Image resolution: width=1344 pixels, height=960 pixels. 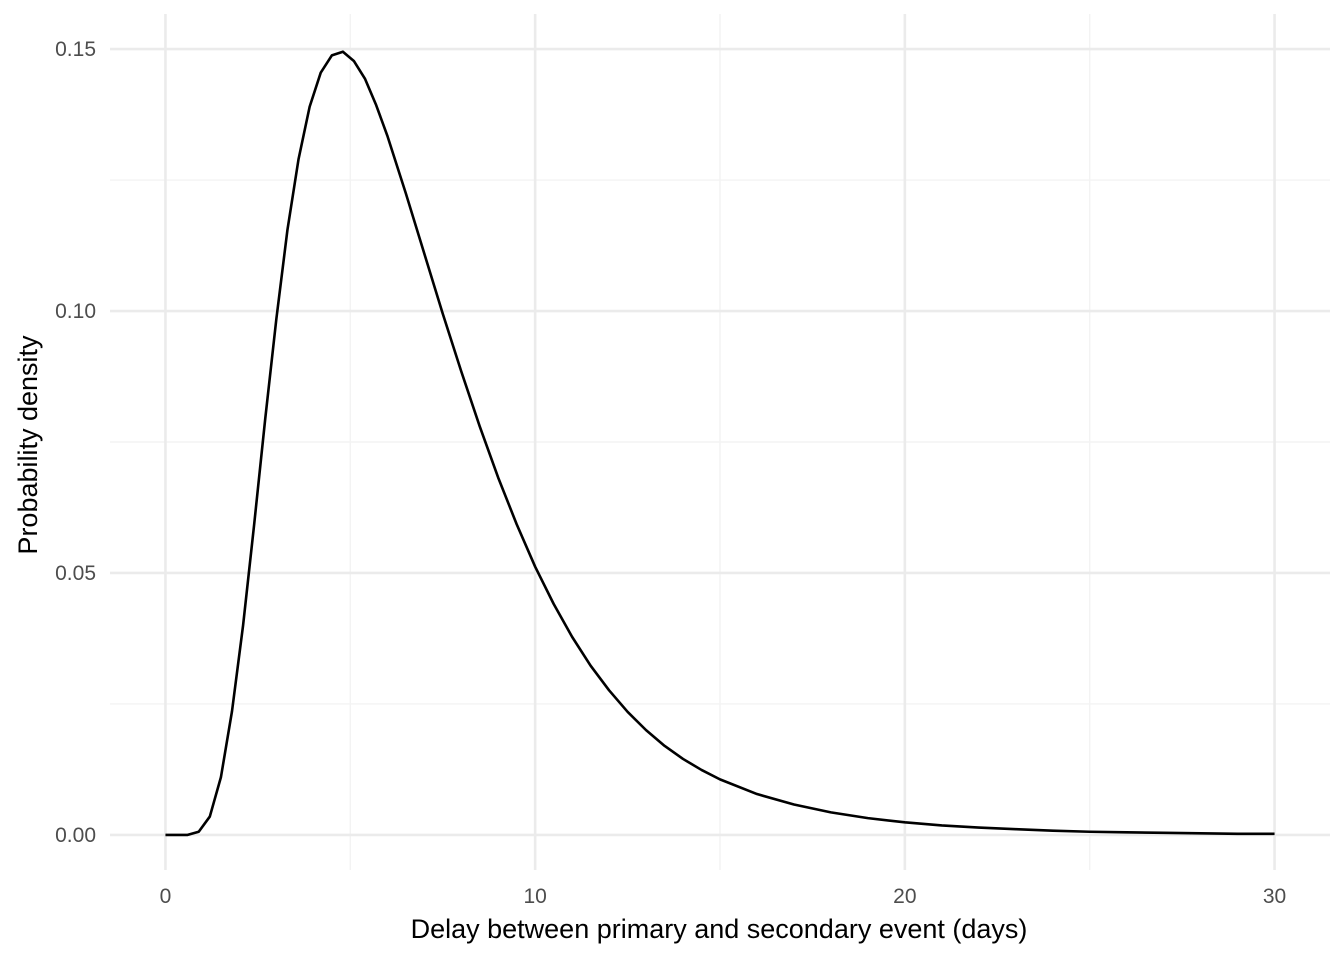 What do you see at coordinates (75, 49) in the screenshot?
I see `y-tick-label: 0.15` at bounding box center [75, 49].